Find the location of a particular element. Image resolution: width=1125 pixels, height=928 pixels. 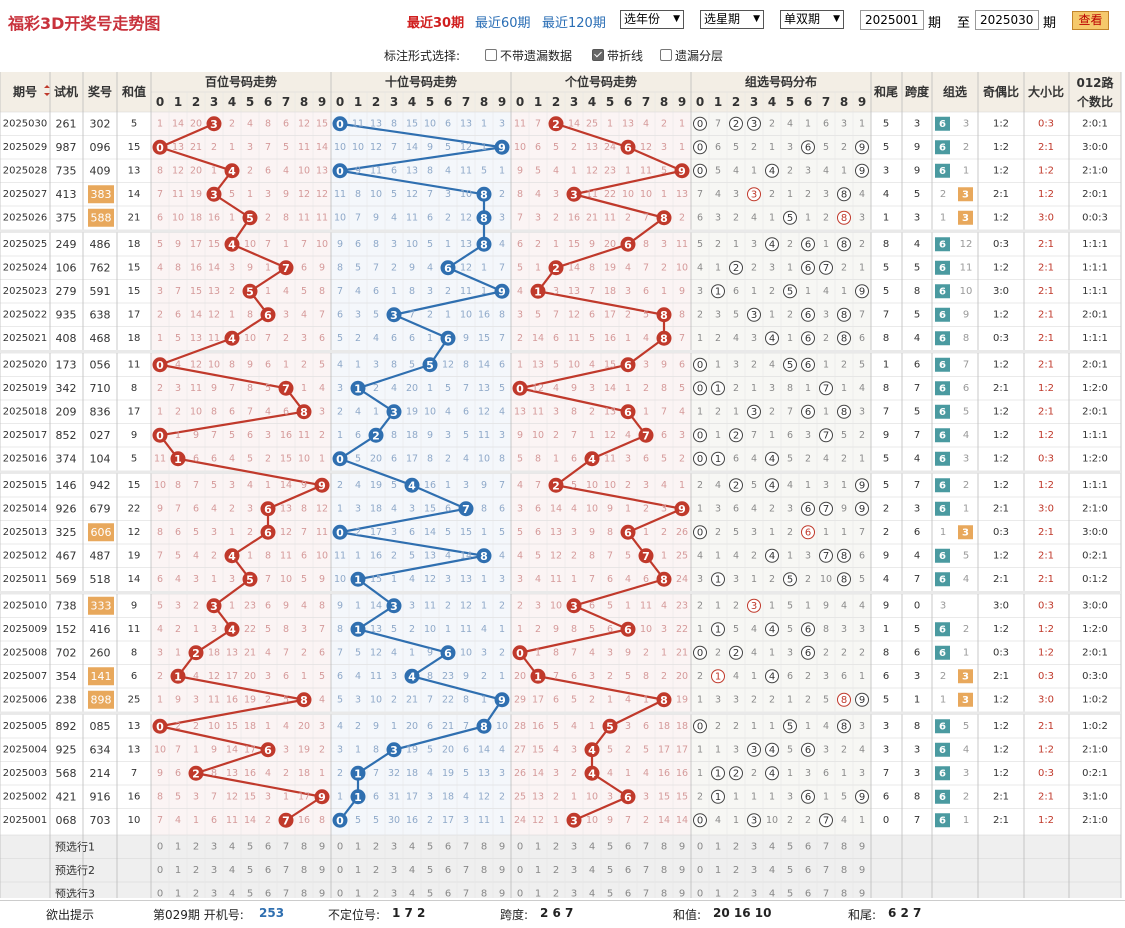

parity-select: 单双期 ▼ is located at coordinates (812, 19).